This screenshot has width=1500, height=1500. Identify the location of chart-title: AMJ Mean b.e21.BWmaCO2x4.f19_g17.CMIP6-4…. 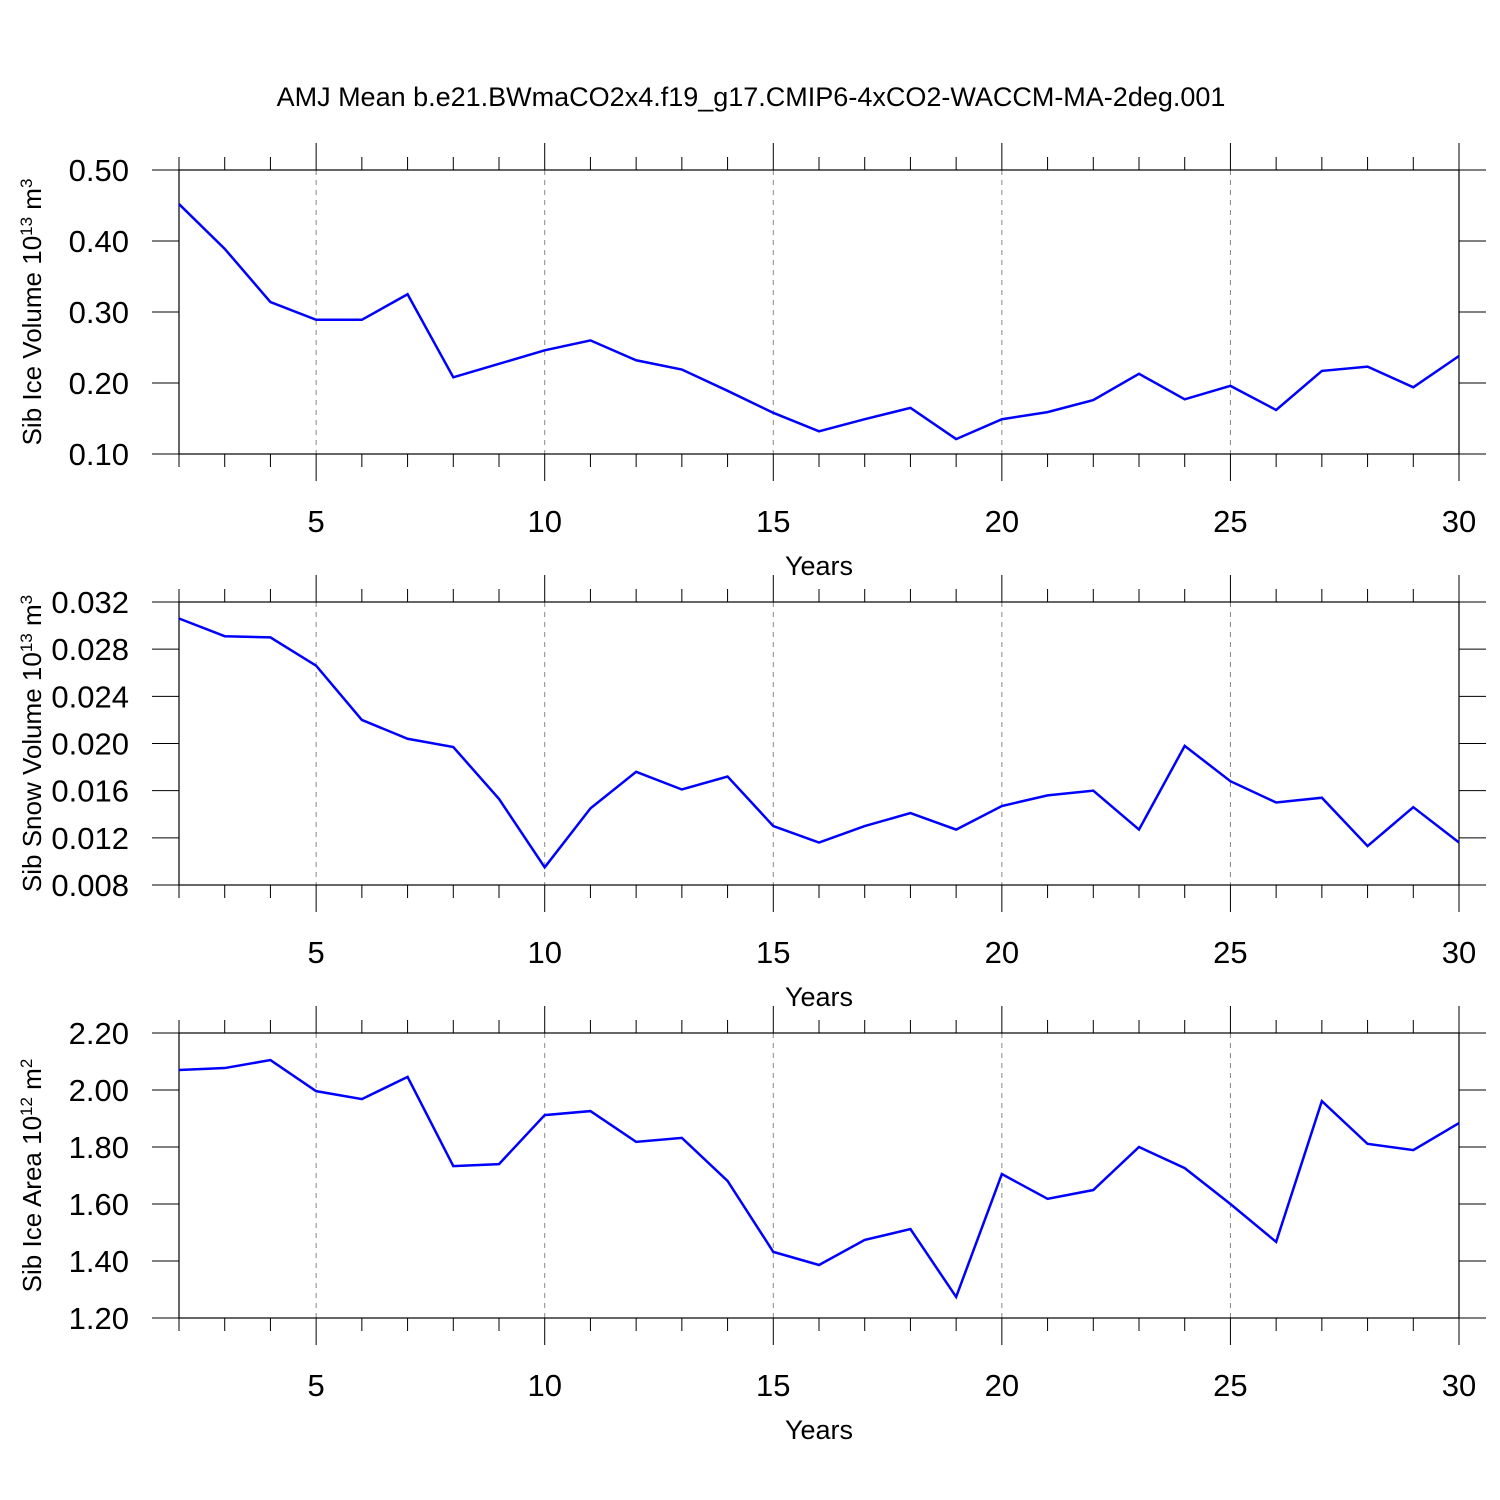
(751, 97).